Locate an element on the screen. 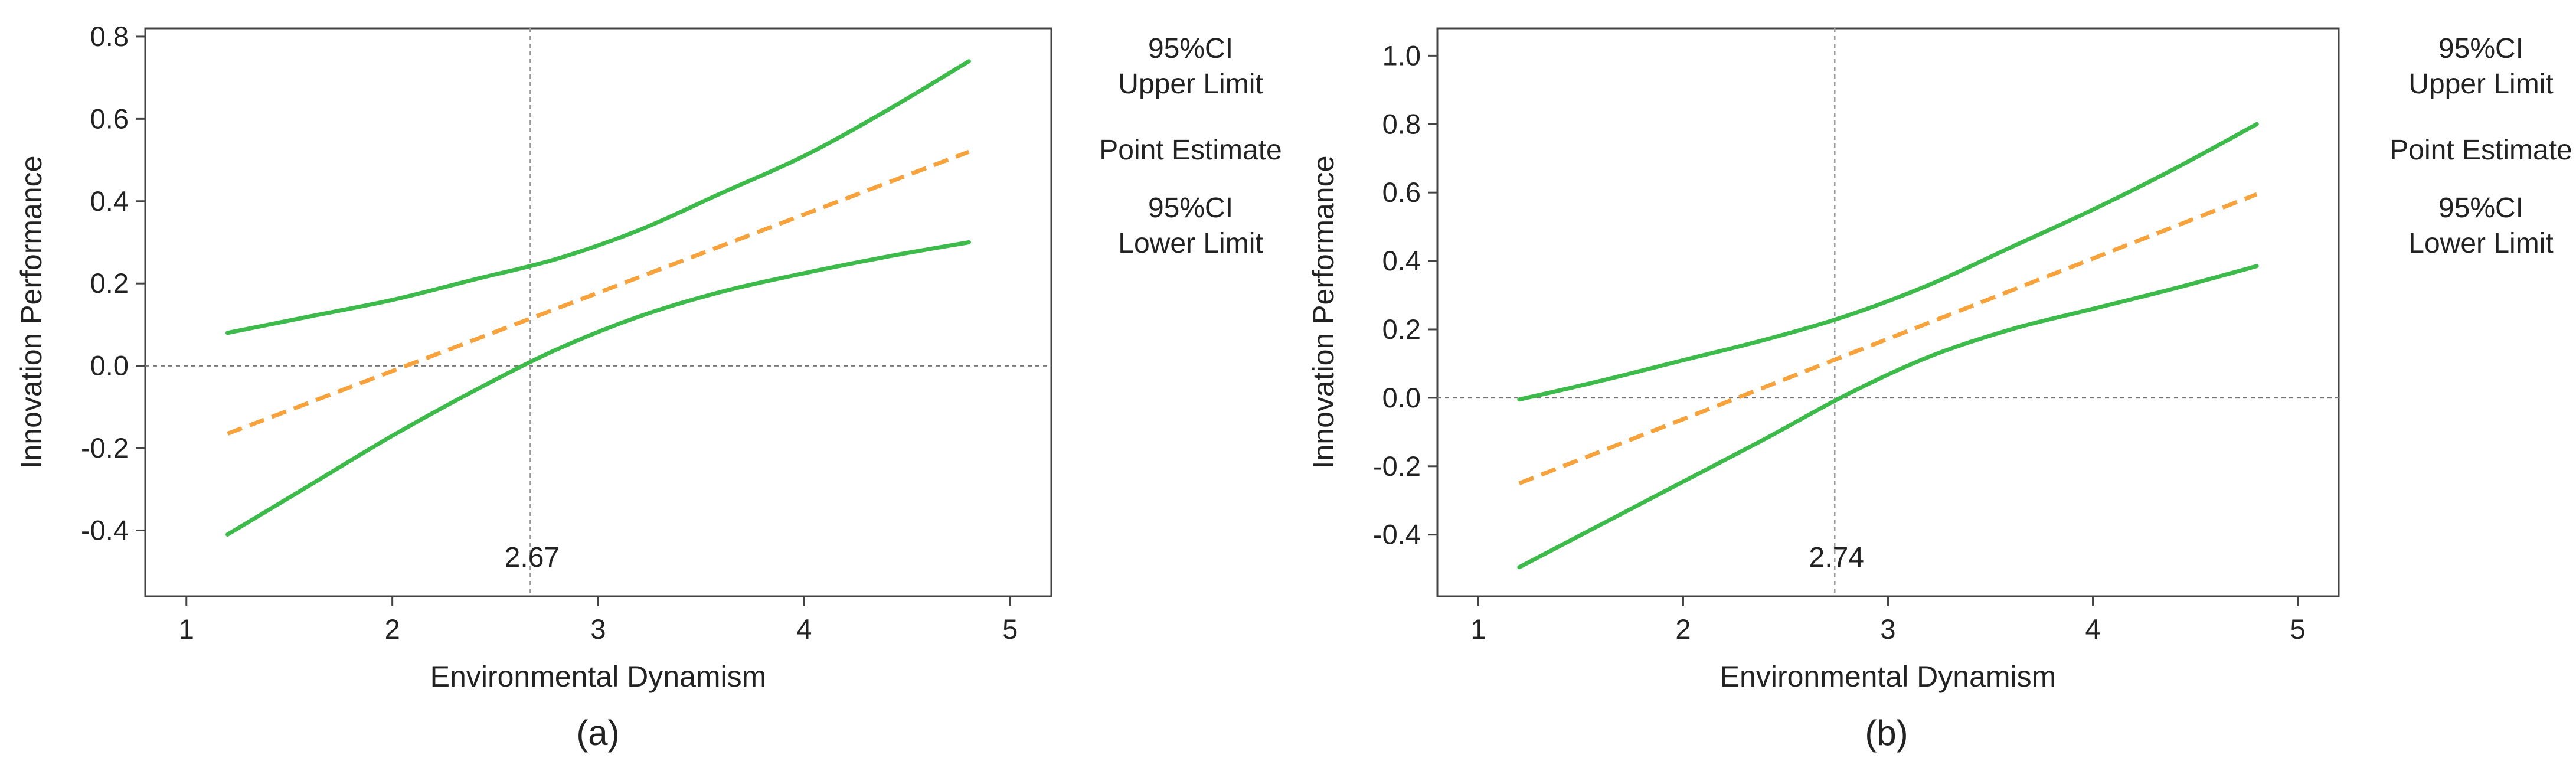 The height and width of the screenshot is (771, 2576). panel-label: (b) is located at coordinates (1886, 733).